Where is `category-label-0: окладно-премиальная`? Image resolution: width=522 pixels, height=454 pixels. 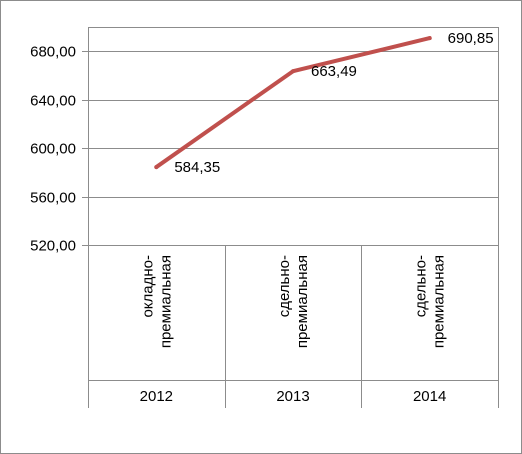 category-label-0: окладно-премиальная is located at coordinates (156, 301).